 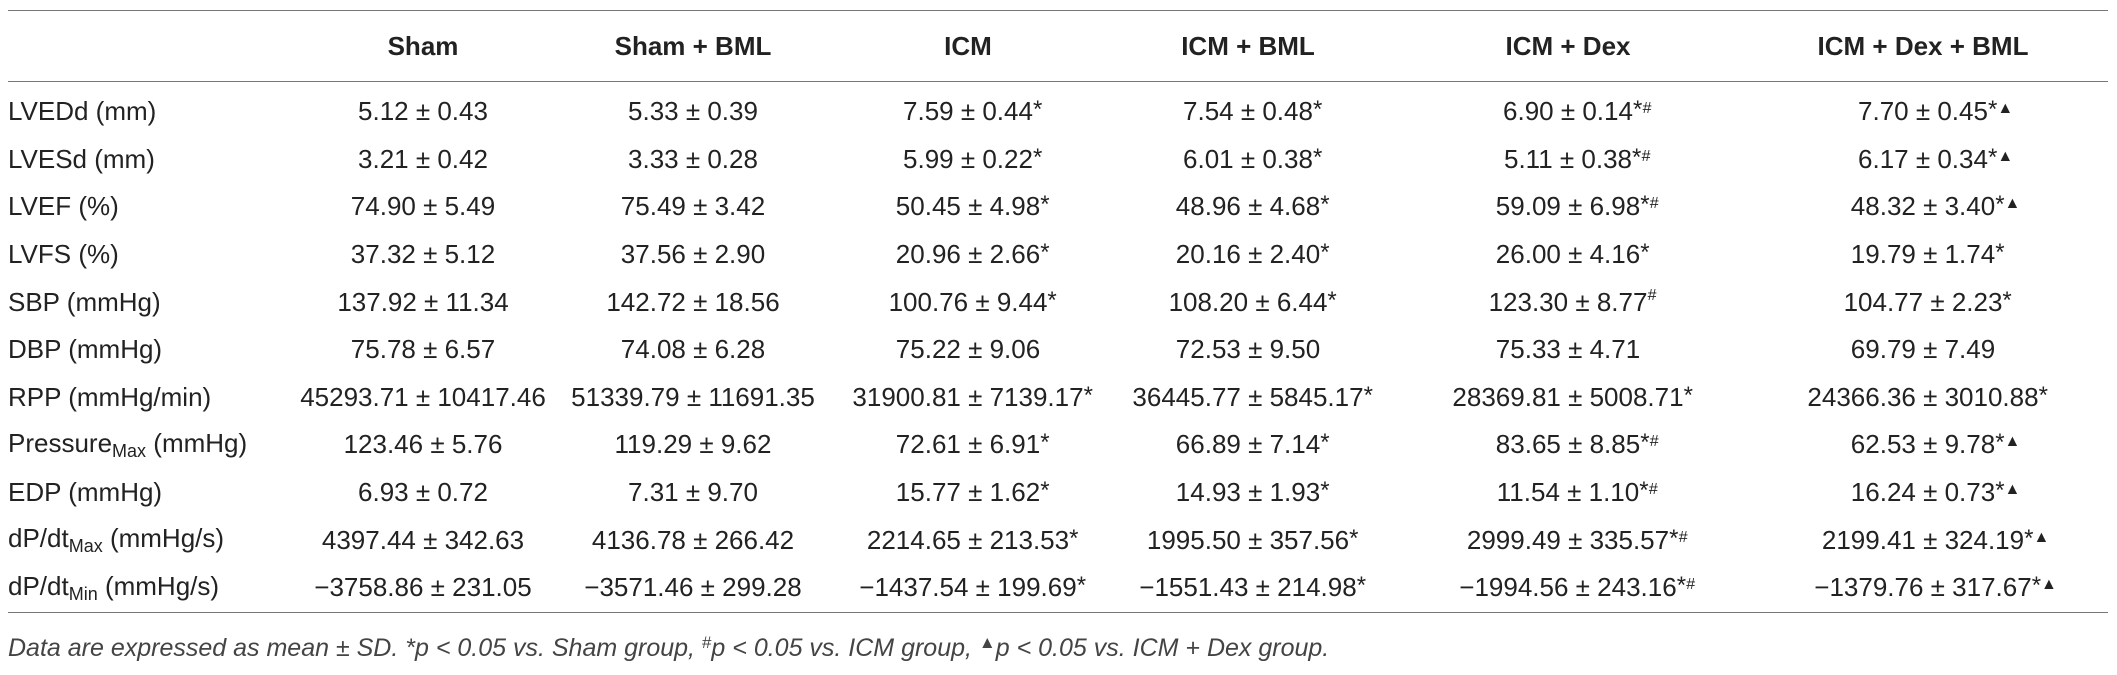 What do you see at coordinates (1923, 111) in the screenshot?
I see `cell-value: 7.70 ± 0.45` at bounding box center [1923, 111].